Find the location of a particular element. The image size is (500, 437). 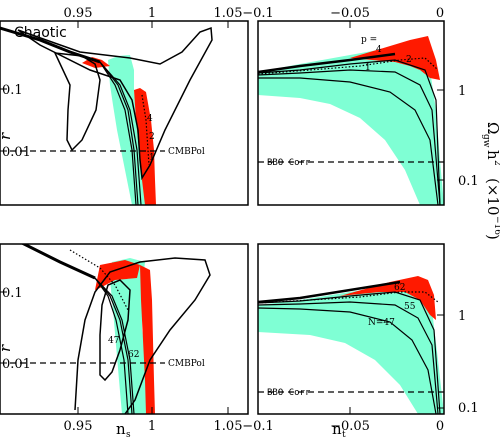

br-cyan-band is located at coordinates (351, 349).